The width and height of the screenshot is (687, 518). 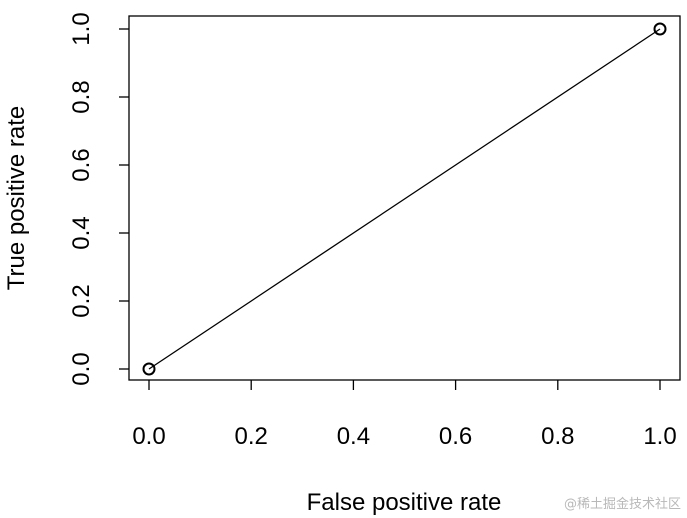 What do you see at coordinates (353, 436) in the screenshot?
I see `x-tick-label: 0.4` at bounding box center [353, 436].